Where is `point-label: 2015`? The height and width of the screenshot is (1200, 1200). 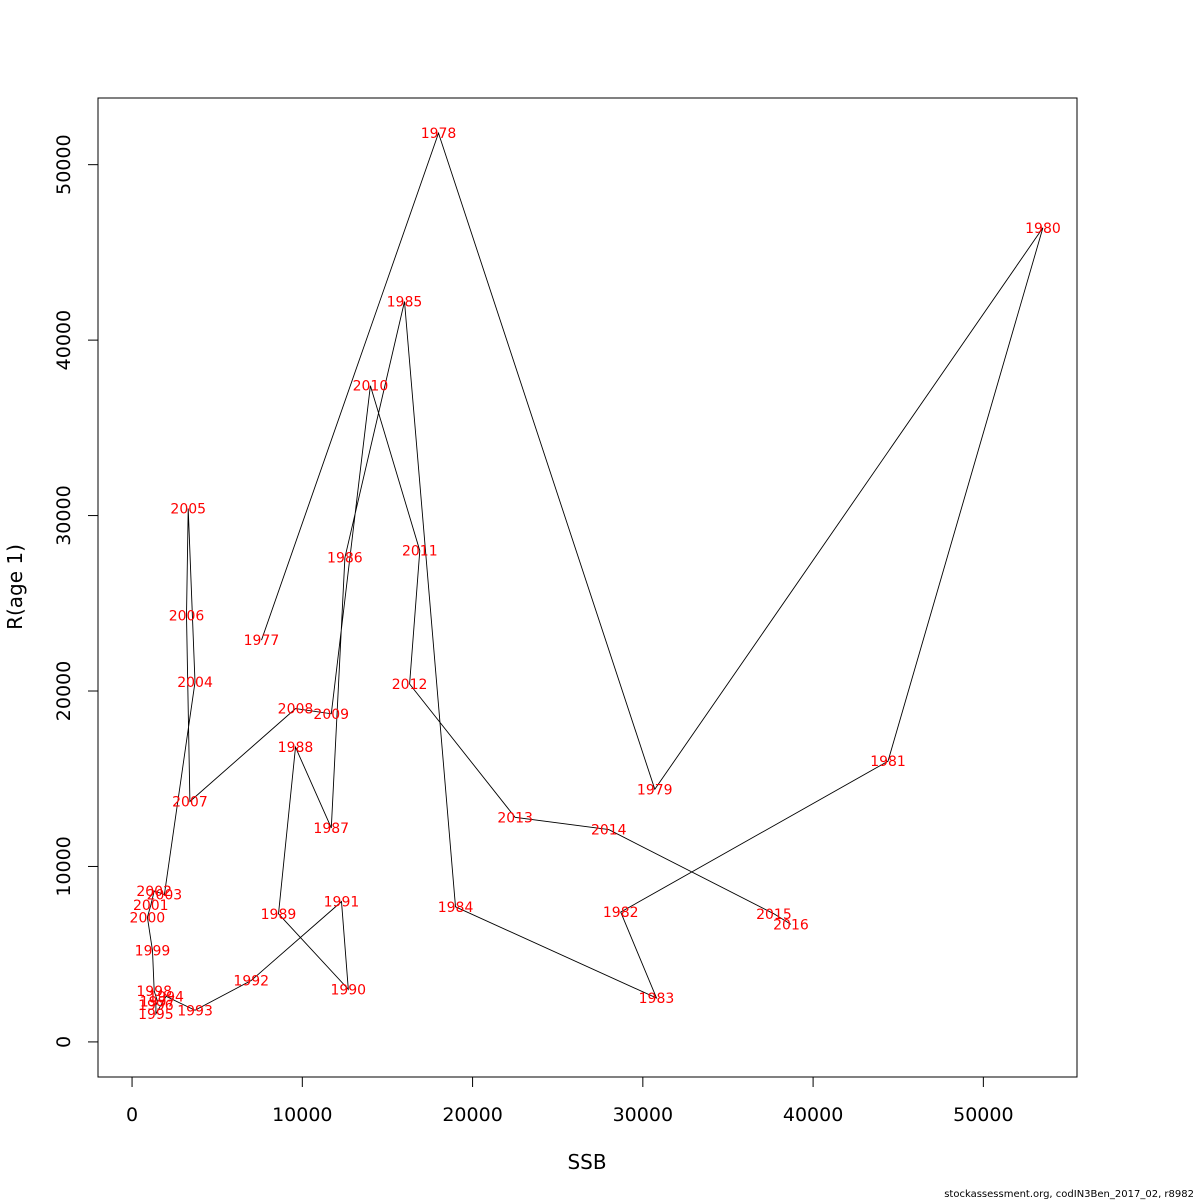 point-label: 2015 is located at coordinates (774, 915).